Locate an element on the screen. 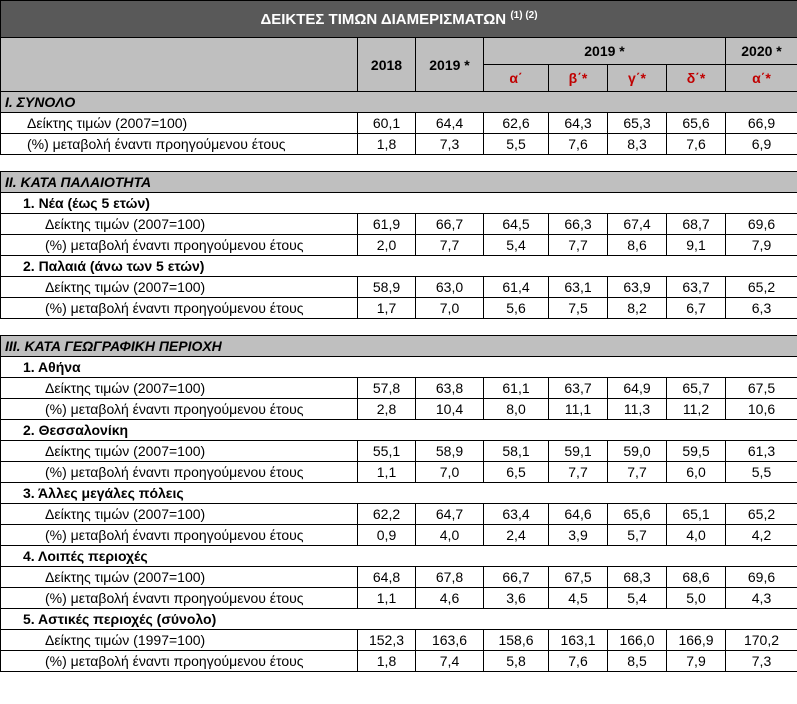 Image resolution: width=797 pixels, height=704 pixels. value-cell: 69,6 is located at coordinates (761, 224).